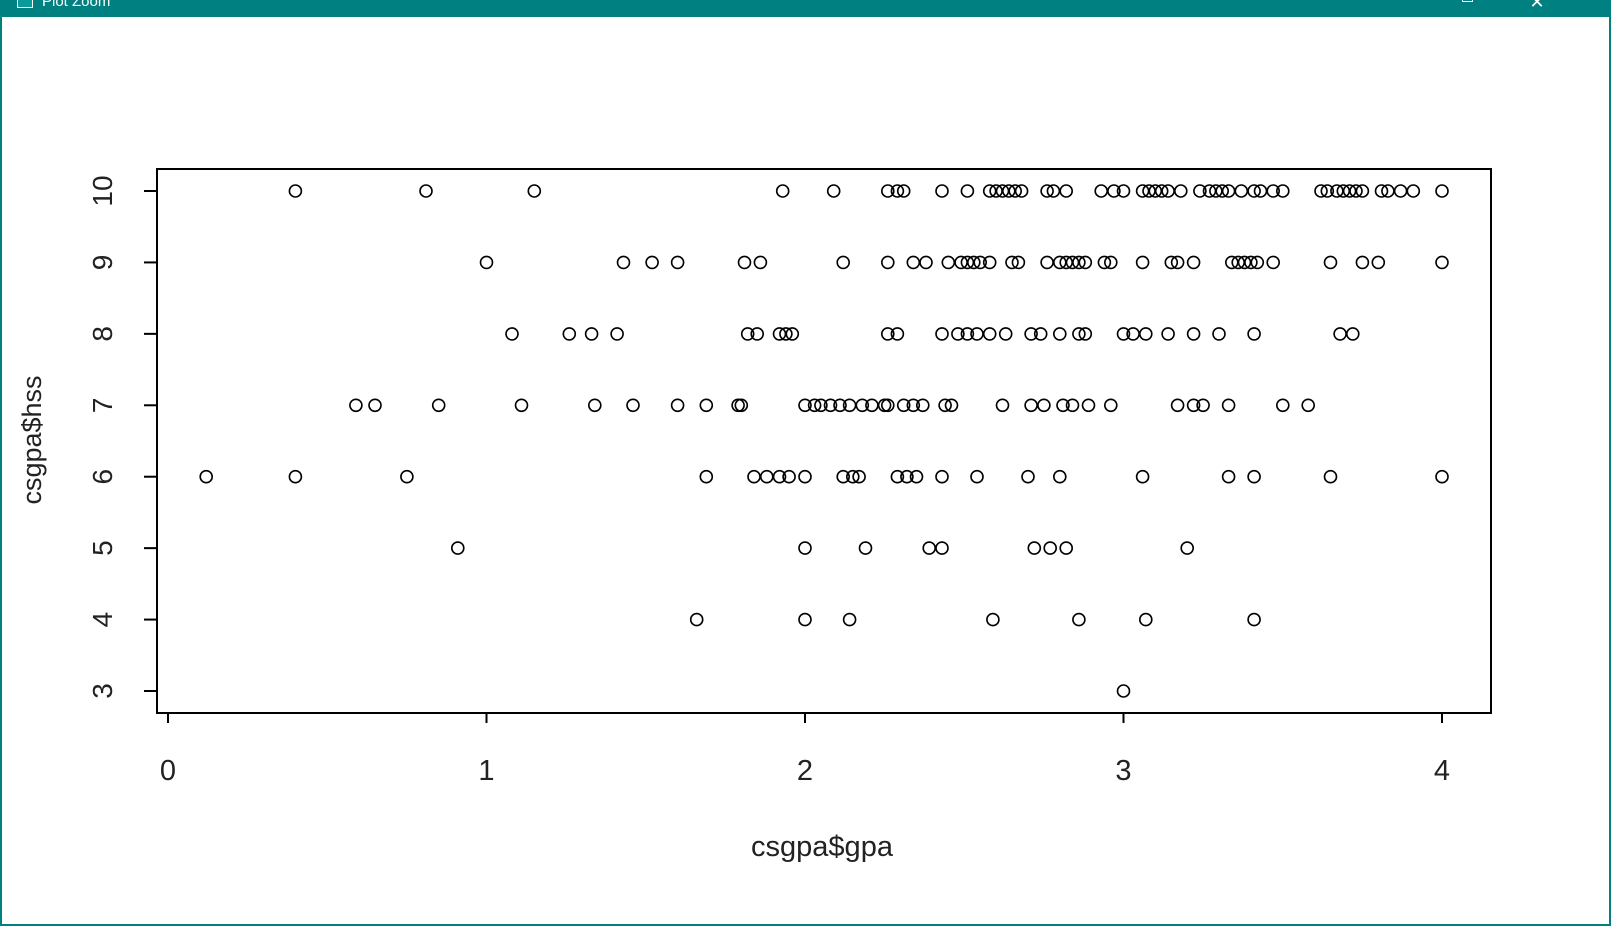 The image size is (1611, 929). I want to click on x-tick-label: 2, so click(805, 771).